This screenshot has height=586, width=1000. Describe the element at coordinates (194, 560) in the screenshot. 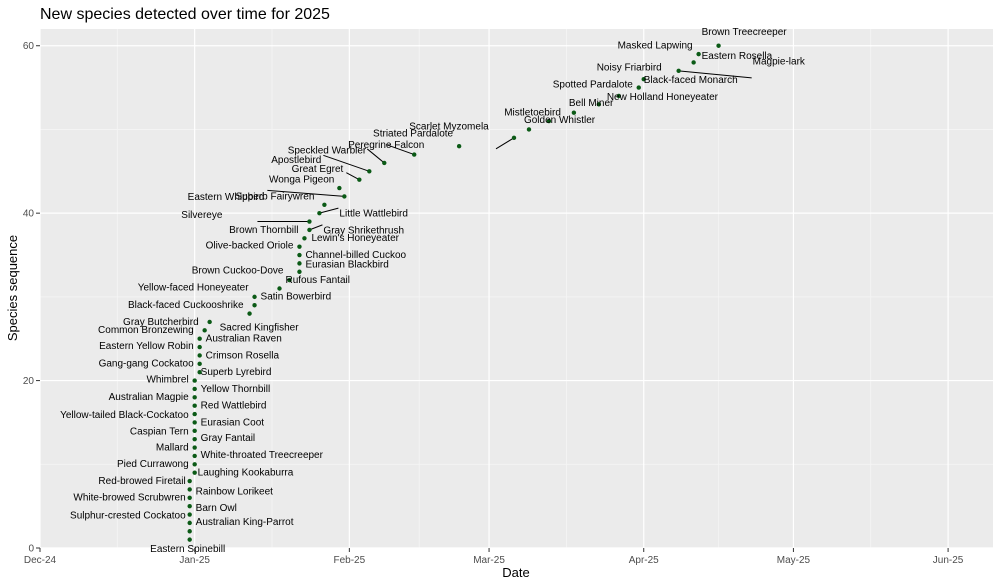

I see `x-tick-label: Jan-25` at that location.